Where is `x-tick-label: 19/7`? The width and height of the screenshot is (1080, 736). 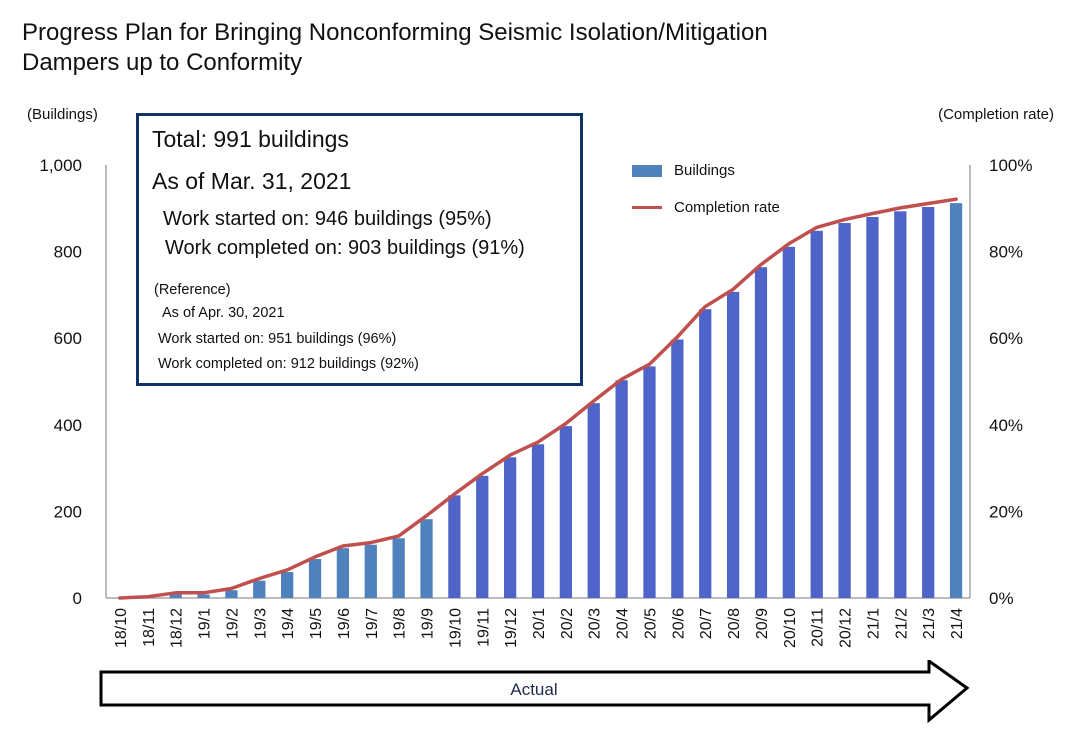 x-tick-label: 19/7 is located at coordinates (372, 623).